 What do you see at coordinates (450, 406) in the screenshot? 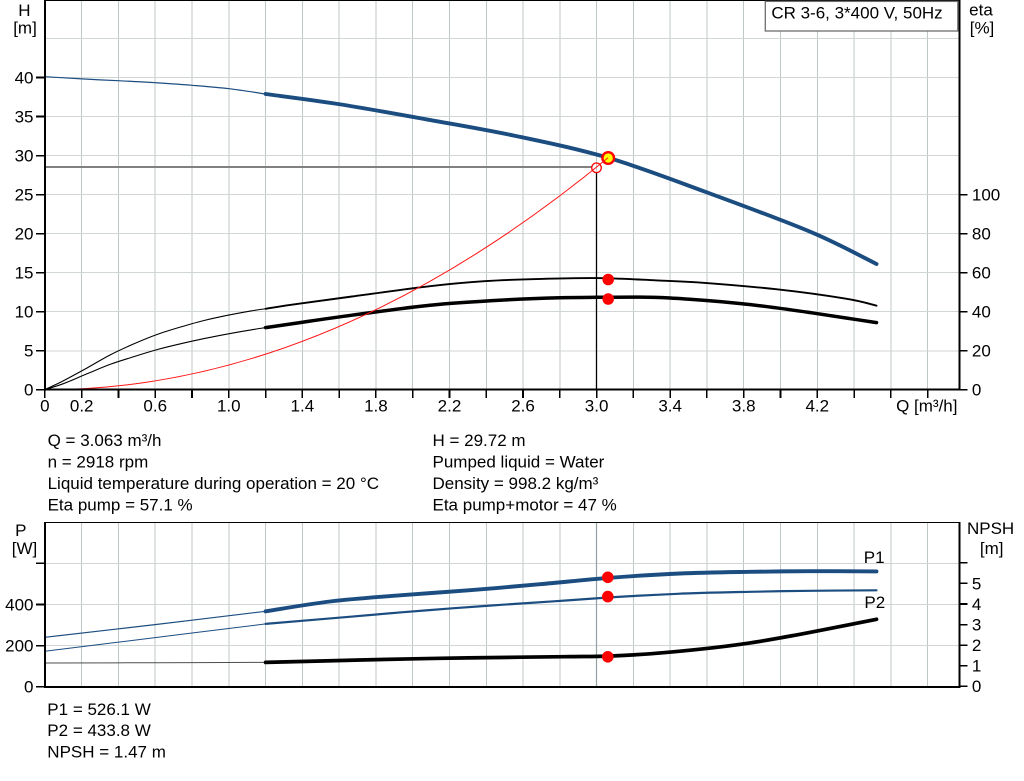
I see `svg-text: 2.2` at bounding box center [450, 406].